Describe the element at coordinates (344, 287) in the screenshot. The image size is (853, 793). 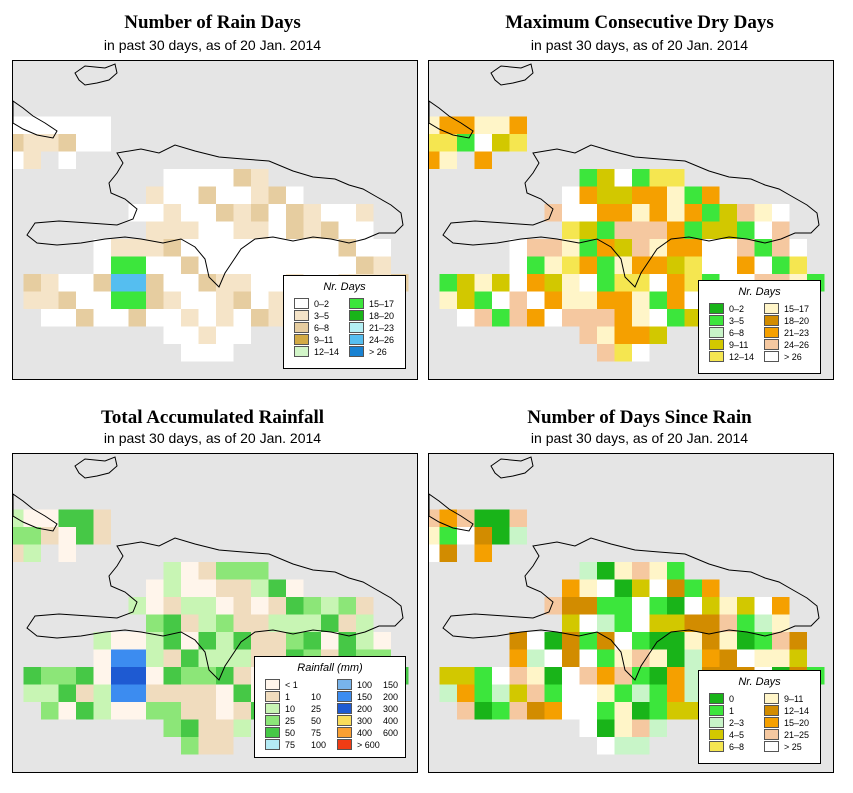
I see `legend-title: Nr. Days` at that location.